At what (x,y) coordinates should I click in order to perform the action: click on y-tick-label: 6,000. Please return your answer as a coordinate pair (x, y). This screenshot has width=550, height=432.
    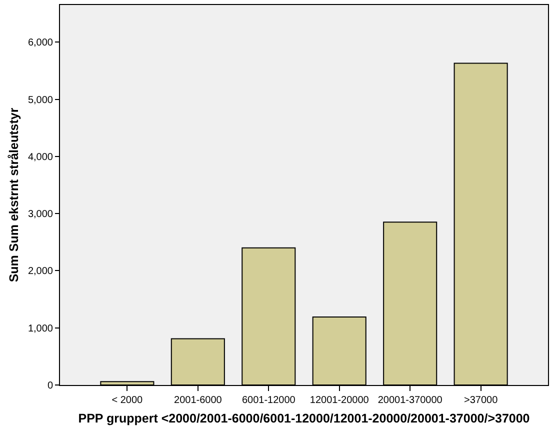
    Looking at the image, I should click on (41, 43).